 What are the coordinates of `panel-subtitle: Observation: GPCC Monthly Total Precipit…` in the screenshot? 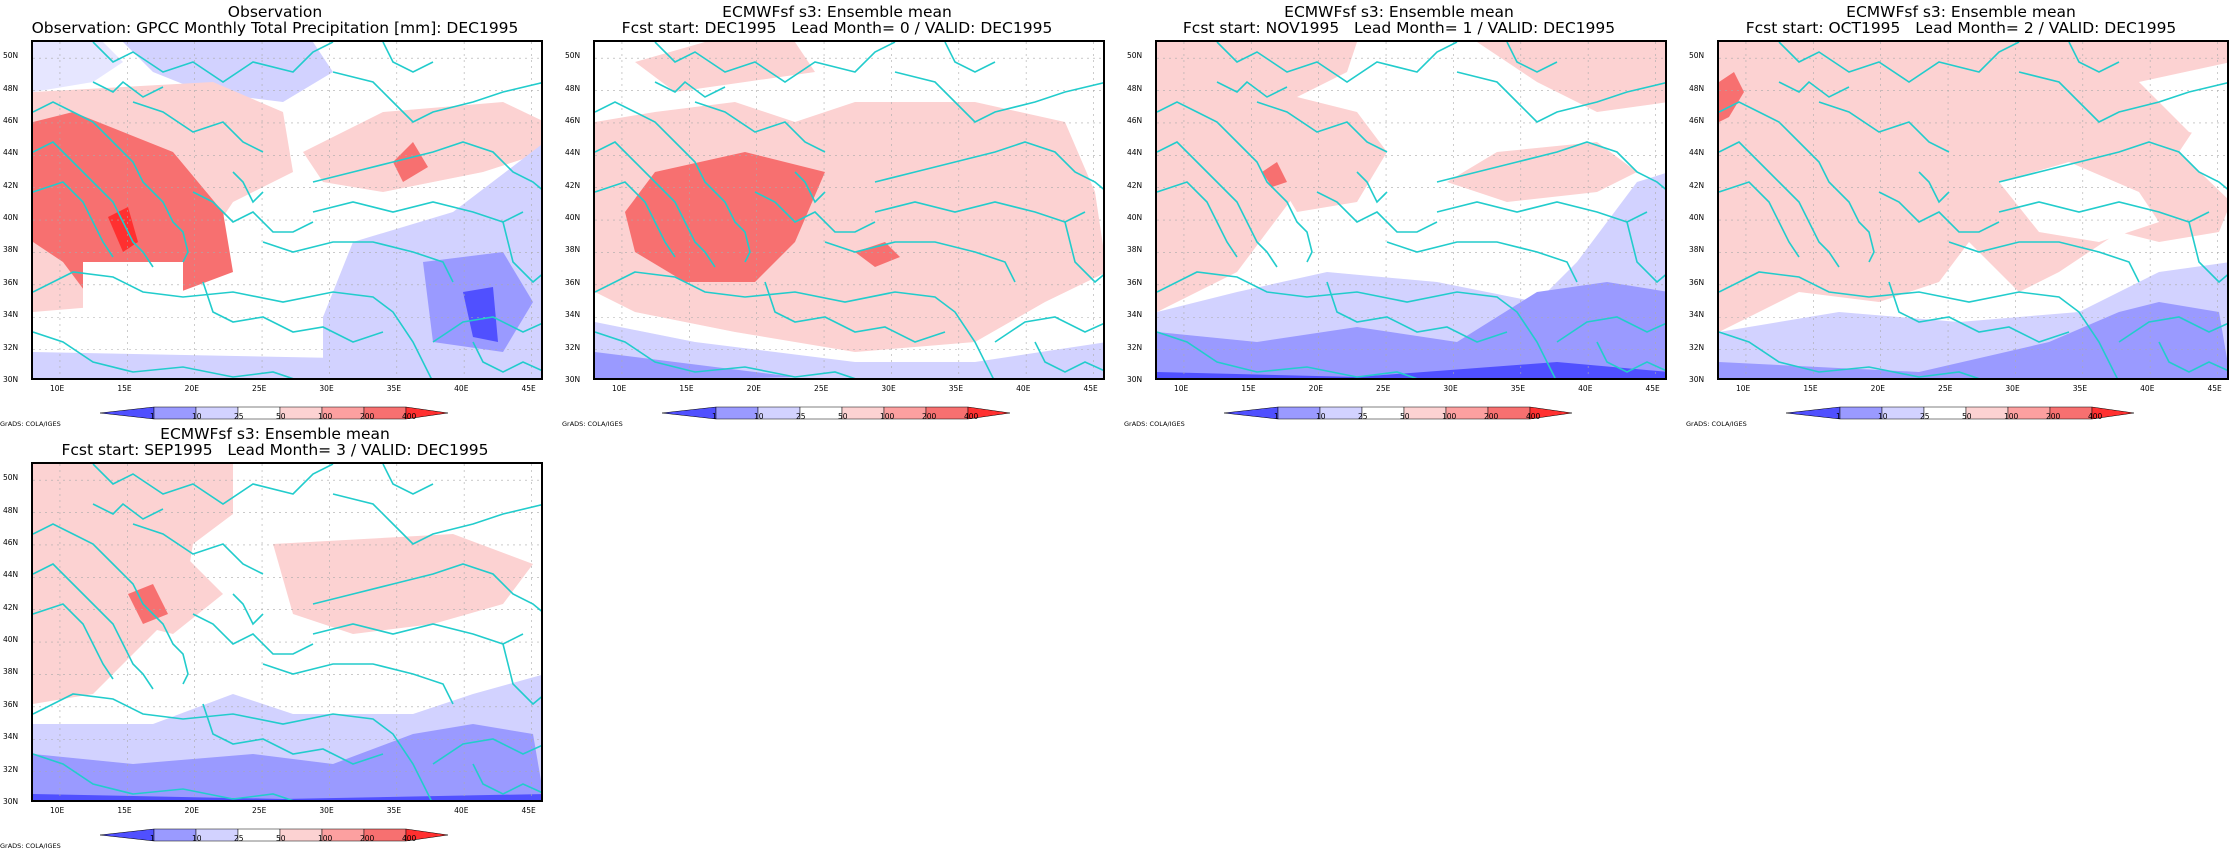 It's located at (275, 28).